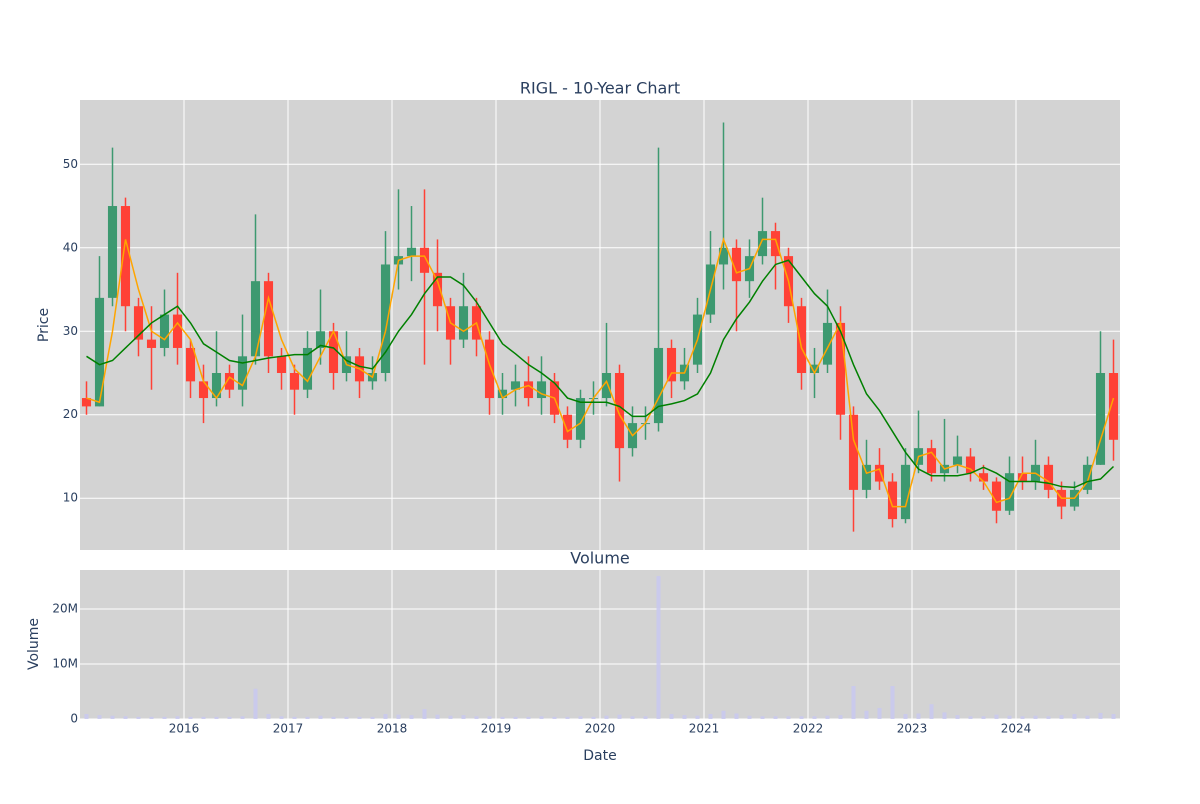  I want to click on y-tick-label: 30, so click(70, 331).